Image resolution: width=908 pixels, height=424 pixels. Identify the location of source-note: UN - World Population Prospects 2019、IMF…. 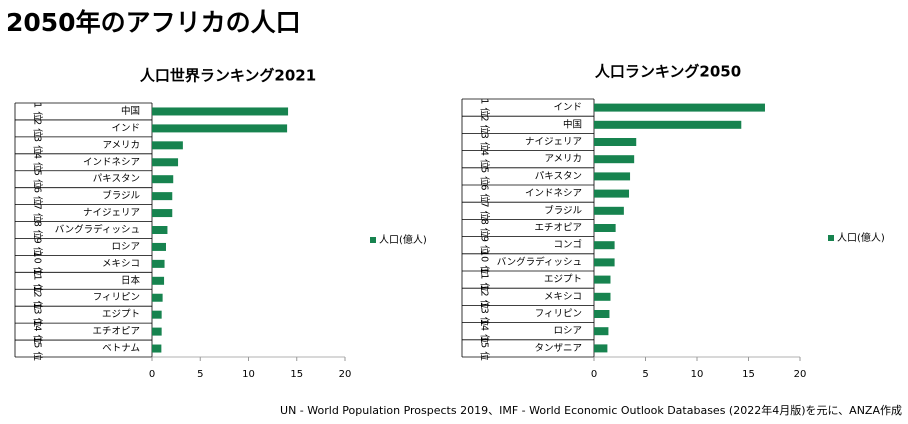
(591, 410).